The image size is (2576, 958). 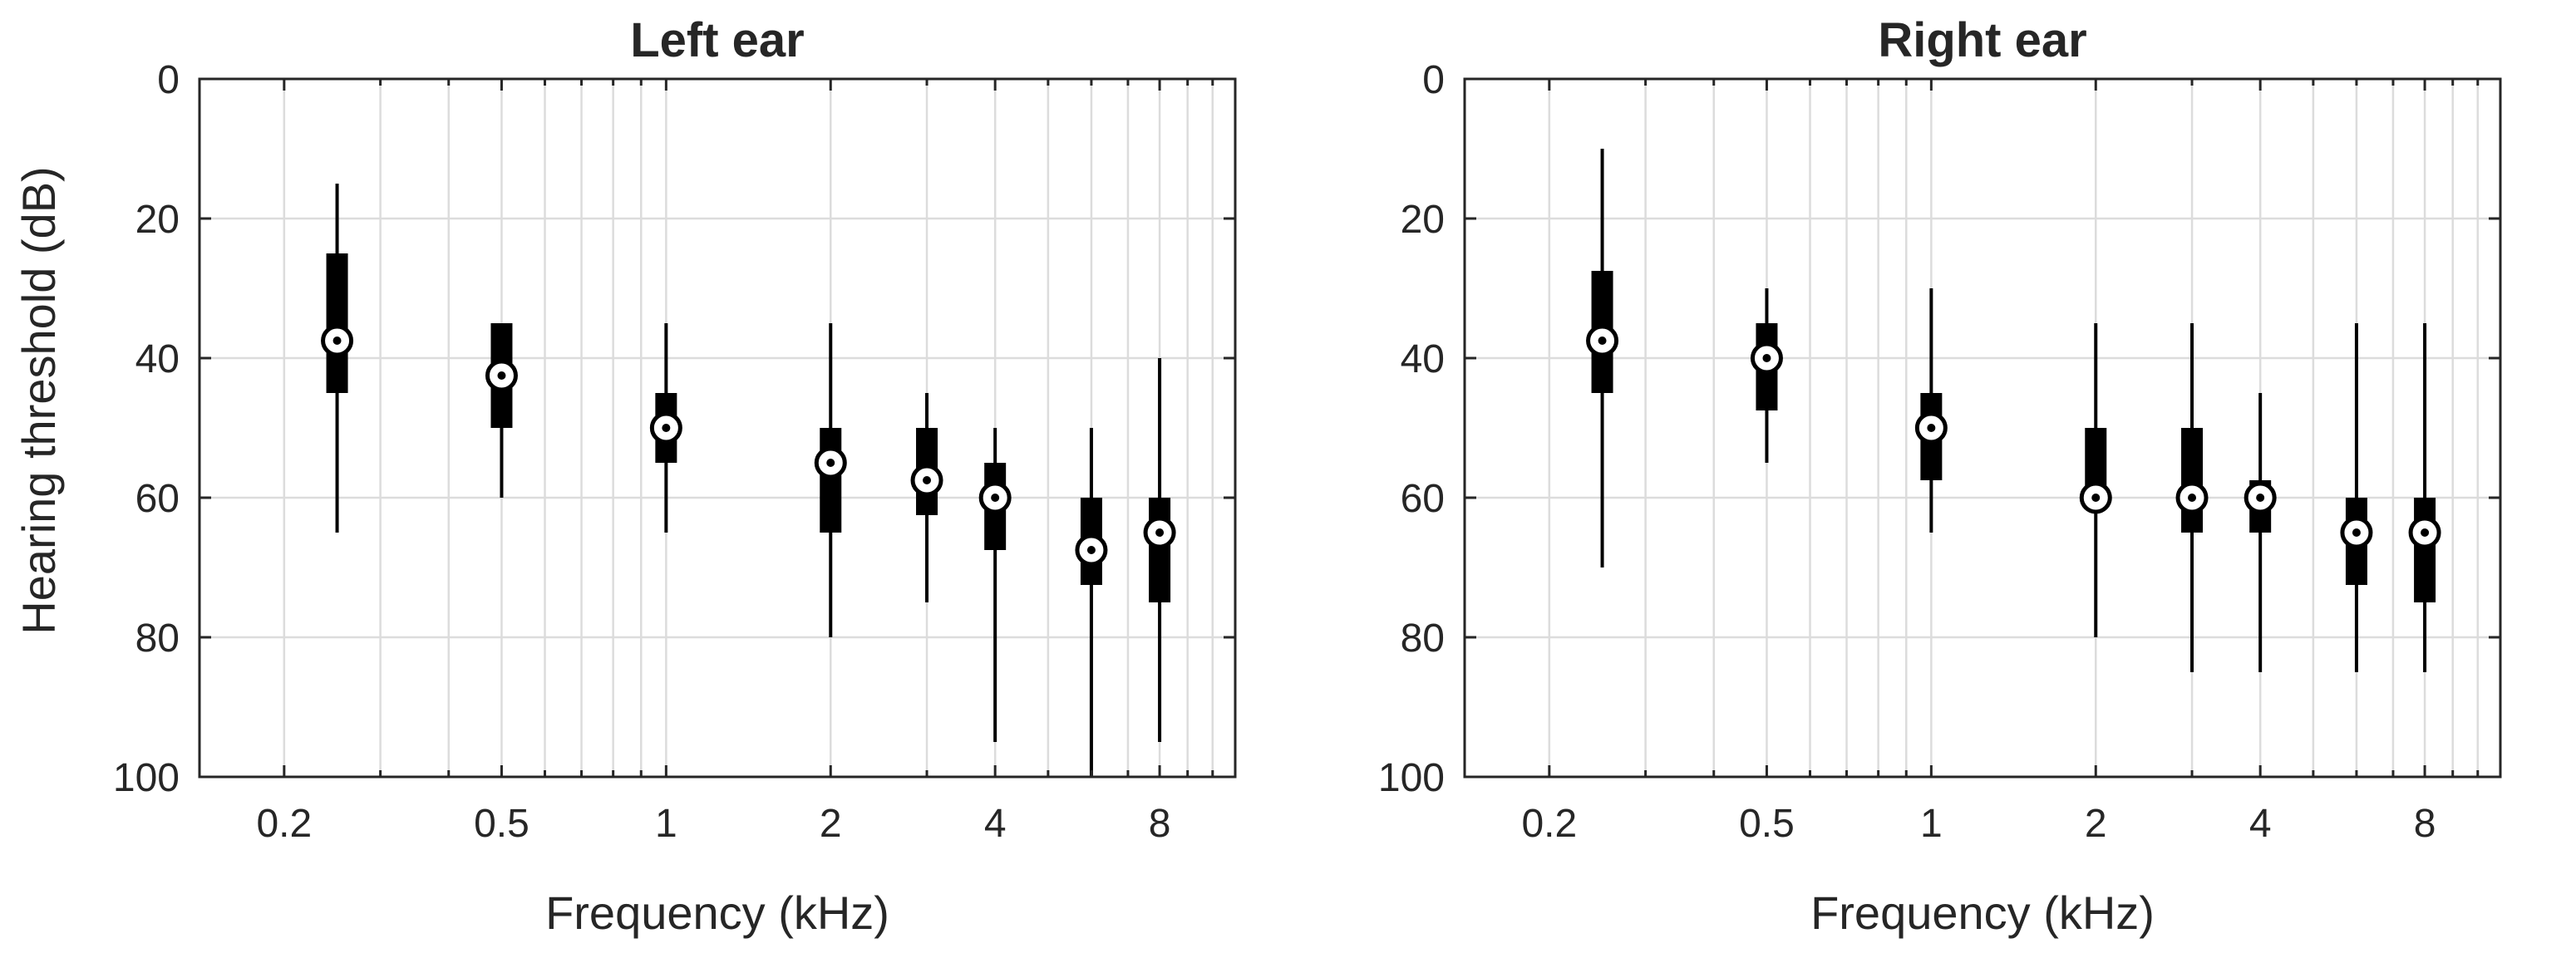 I want to click on y-axis-label: Hearing threshold (dB), so click(x=38, y=400).